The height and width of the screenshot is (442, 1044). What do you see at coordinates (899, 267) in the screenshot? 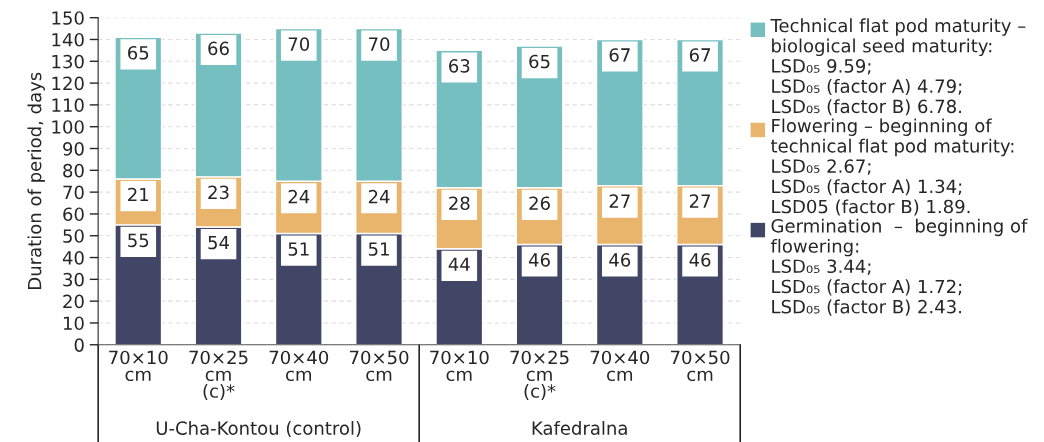
I see `legend-label: Germination – beginning of flowering: LSD₀₅ 3.44; LSD₀₅ (factor A) 1.72; LSD₀₅ (factor B) 2.43.` at bounding box center [899, 267].